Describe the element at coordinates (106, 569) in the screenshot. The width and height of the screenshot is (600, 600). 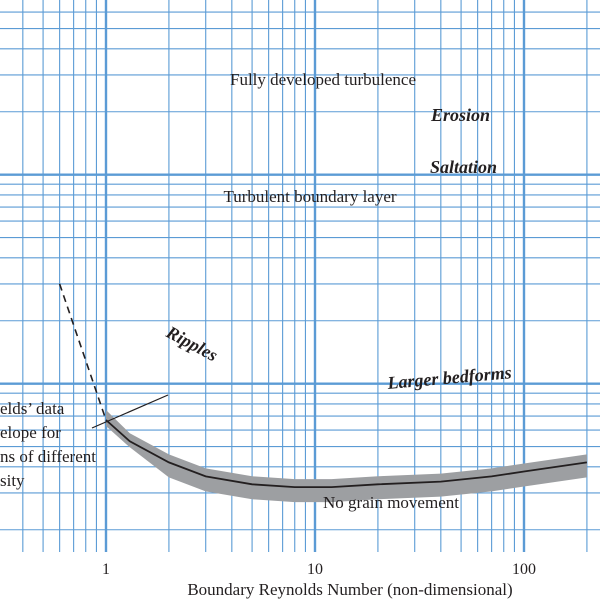
I see `x-tick-label-1: 1` at that location.